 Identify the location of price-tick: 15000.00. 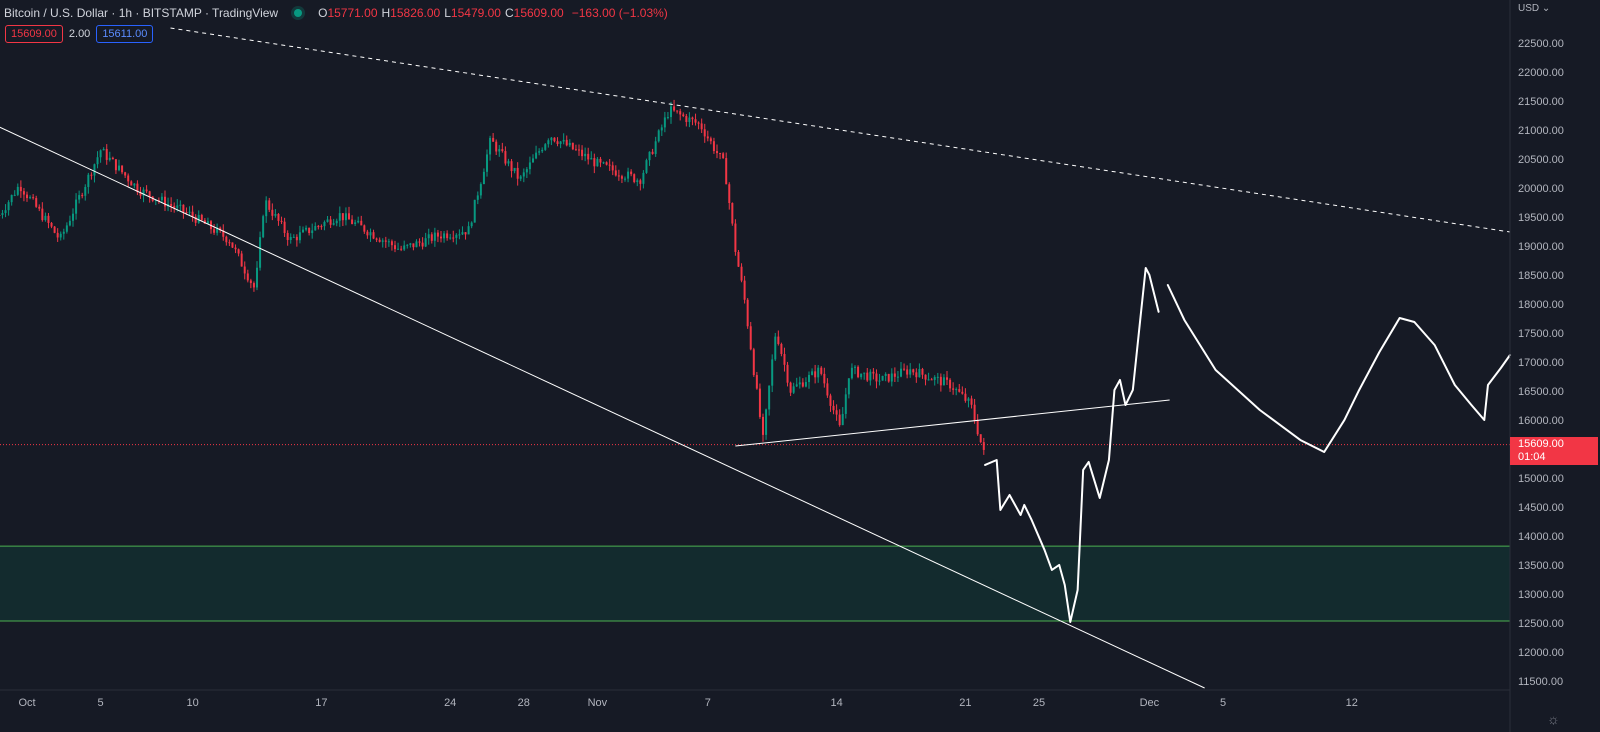
(1541, 479).